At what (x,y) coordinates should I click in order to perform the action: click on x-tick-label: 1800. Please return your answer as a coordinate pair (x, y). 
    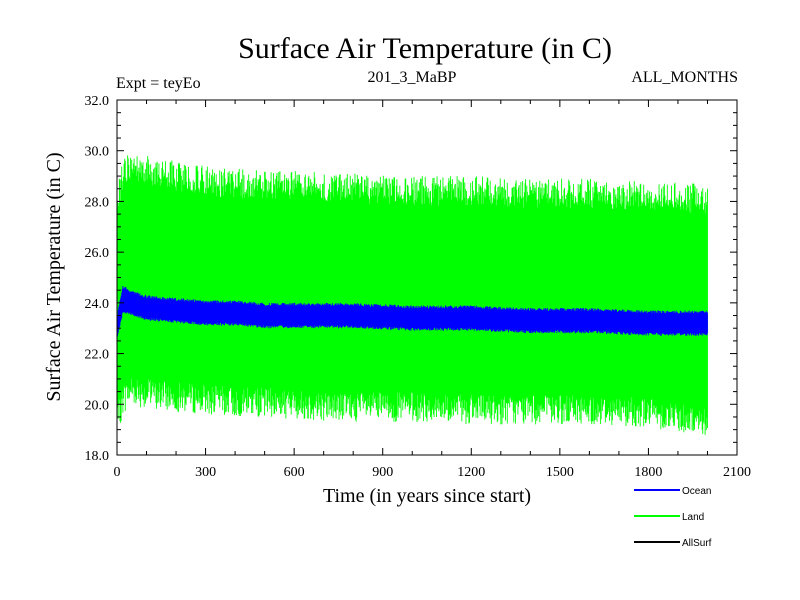
    Looking at the image, I should click on (648, 472).